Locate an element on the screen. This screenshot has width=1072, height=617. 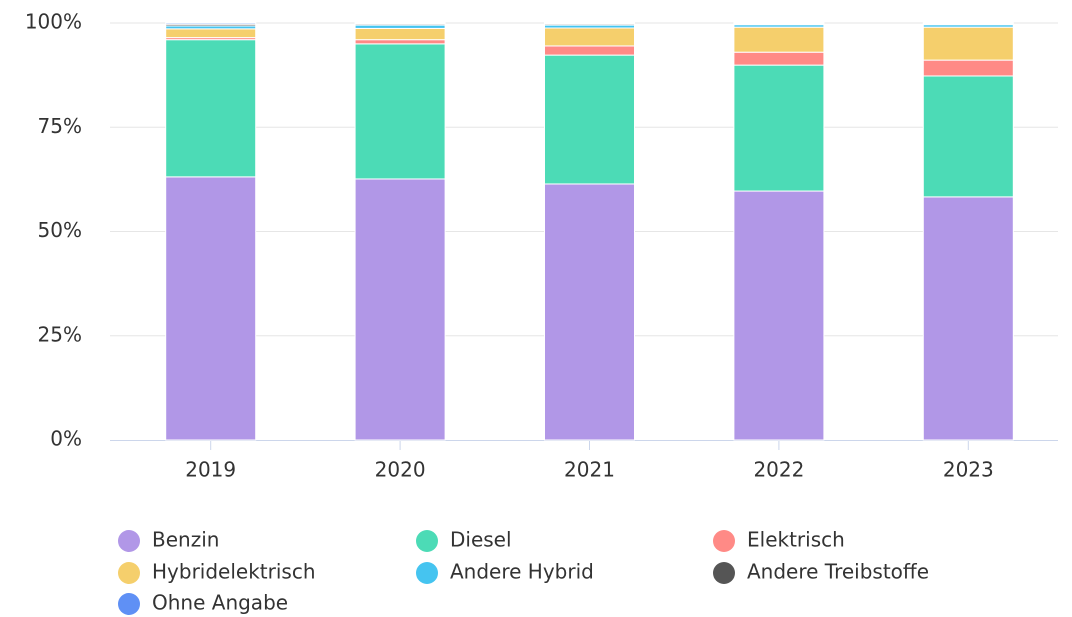
legend-label: Diesel is located at coordinates (481, 540).